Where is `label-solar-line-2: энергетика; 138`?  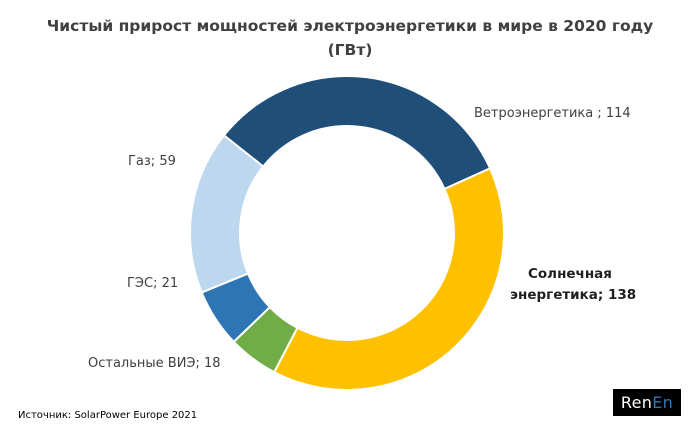
label-solar-line-2: энергетика; 138 is located at coordinates (573, 295).